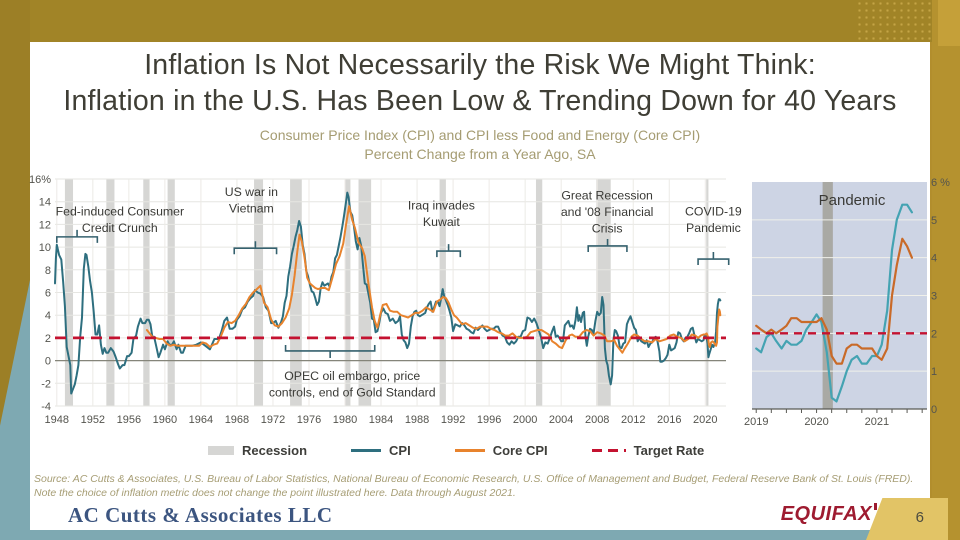  What do you see at coordinates (275, 450) in the screenshot?
I see `legend-label: Recession` at bounding box center [275, 450].